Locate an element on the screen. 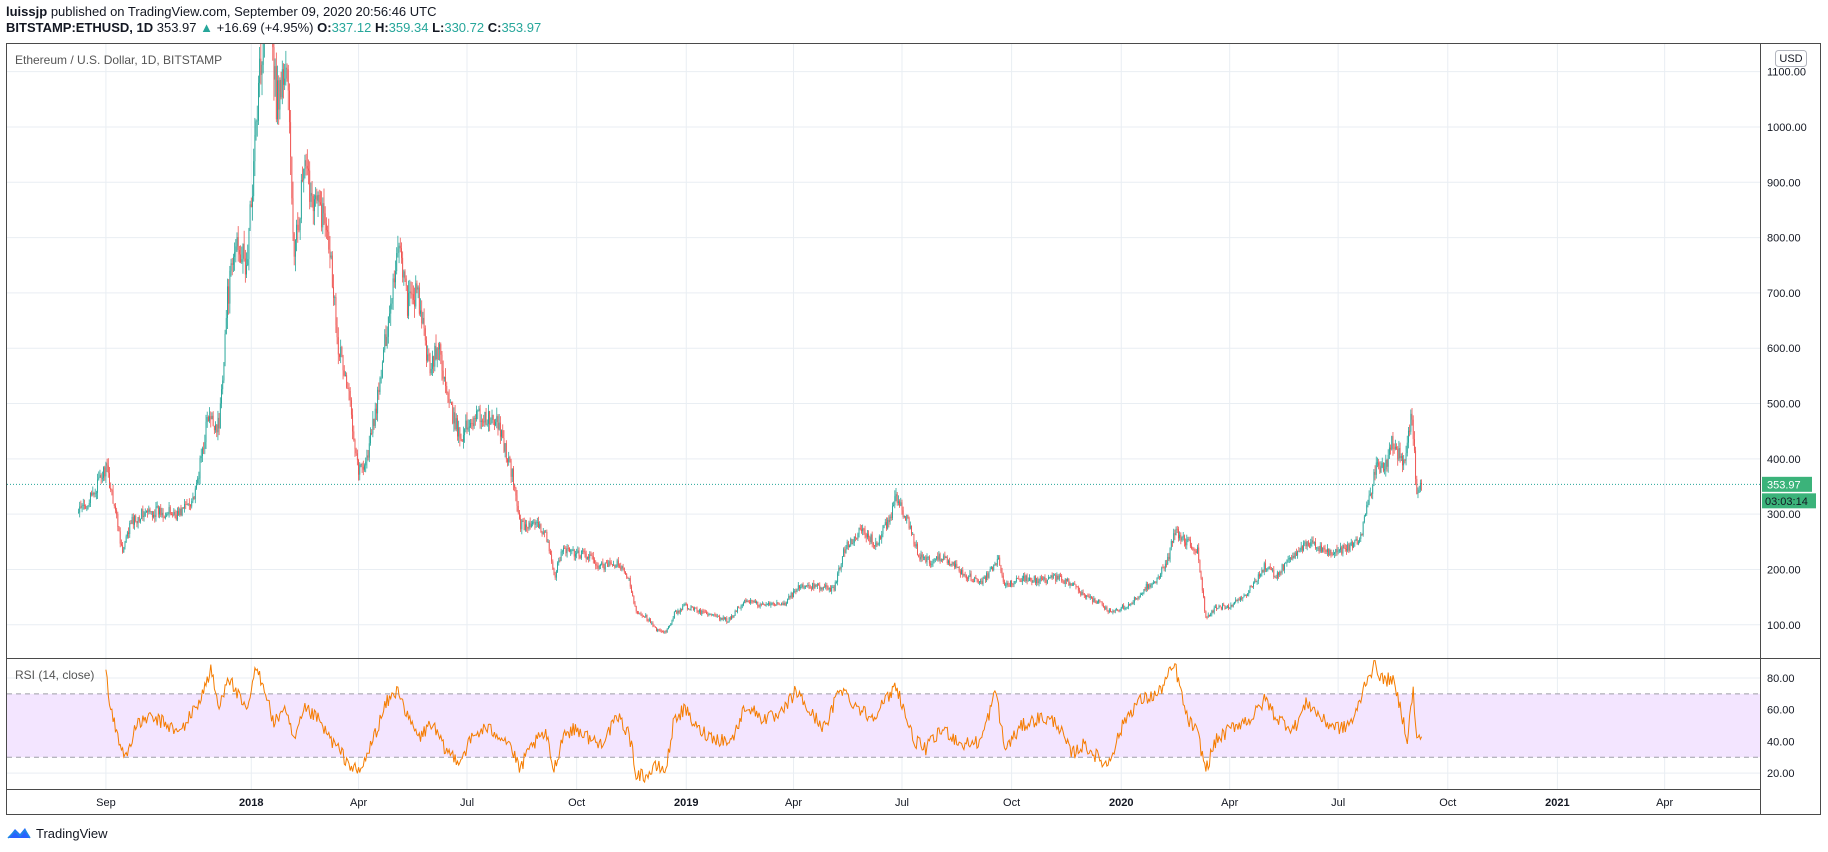  footer: TradingView is located at coordinates (57, 833).